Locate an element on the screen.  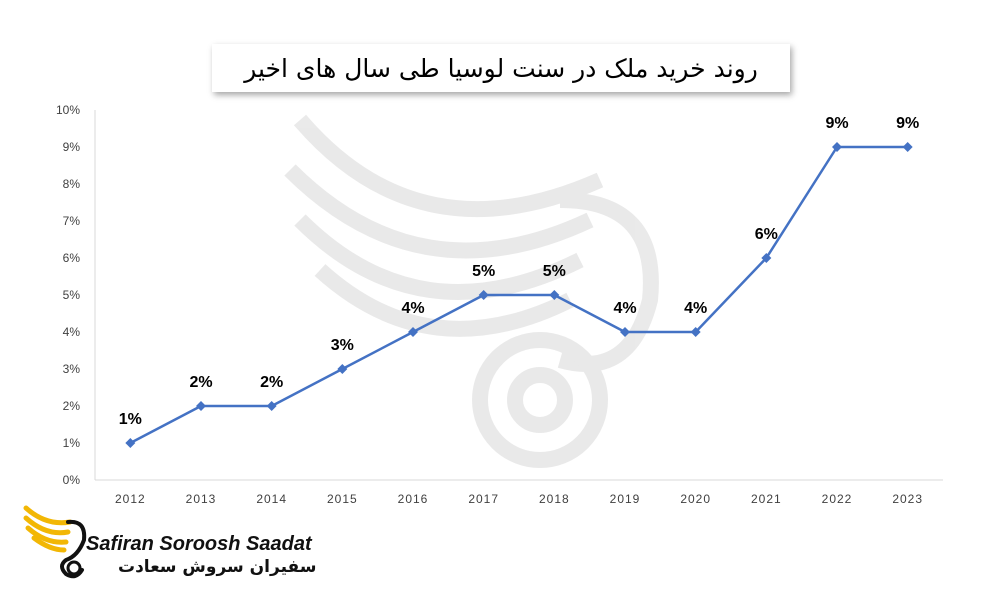
y-tick-labels: 0% 1% 2% 3% 4% 5% 6% 7% 8% 9% 10% is located at coordinates (68, 295).